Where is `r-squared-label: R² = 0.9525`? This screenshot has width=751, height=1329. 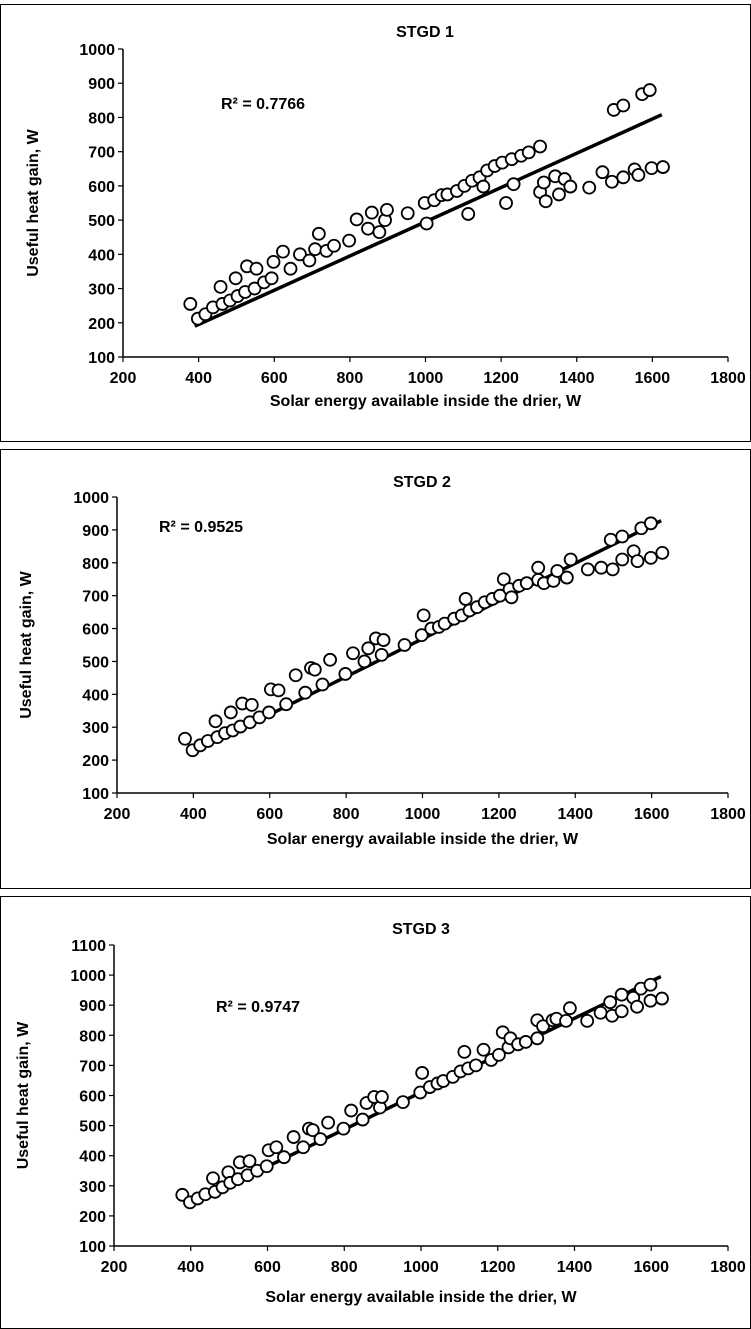
r-squared-label: R² = 0.9525 is located at coordinates (201, 527).